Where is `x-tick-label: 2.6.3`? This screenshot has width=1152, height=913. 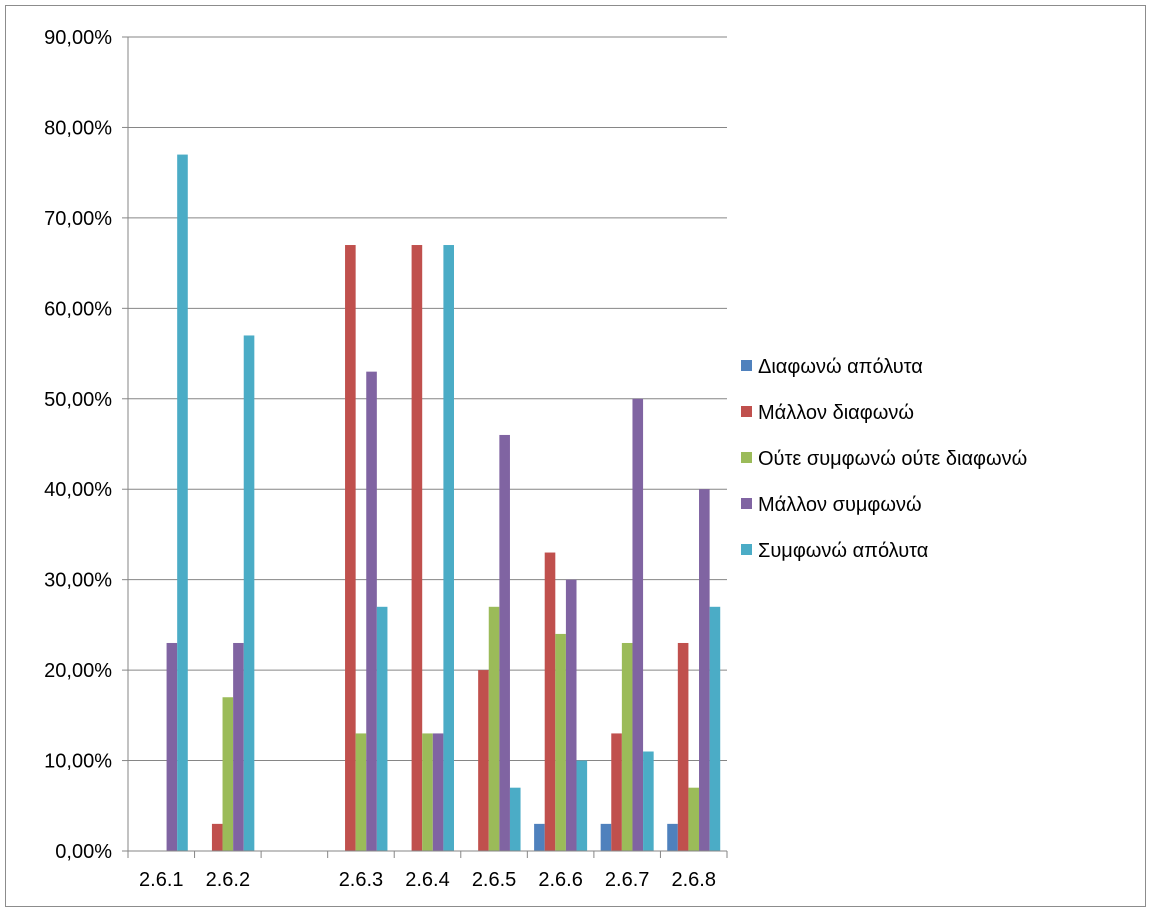
x-tick-label: 2.6.3 is located at coordinates (361, 880).